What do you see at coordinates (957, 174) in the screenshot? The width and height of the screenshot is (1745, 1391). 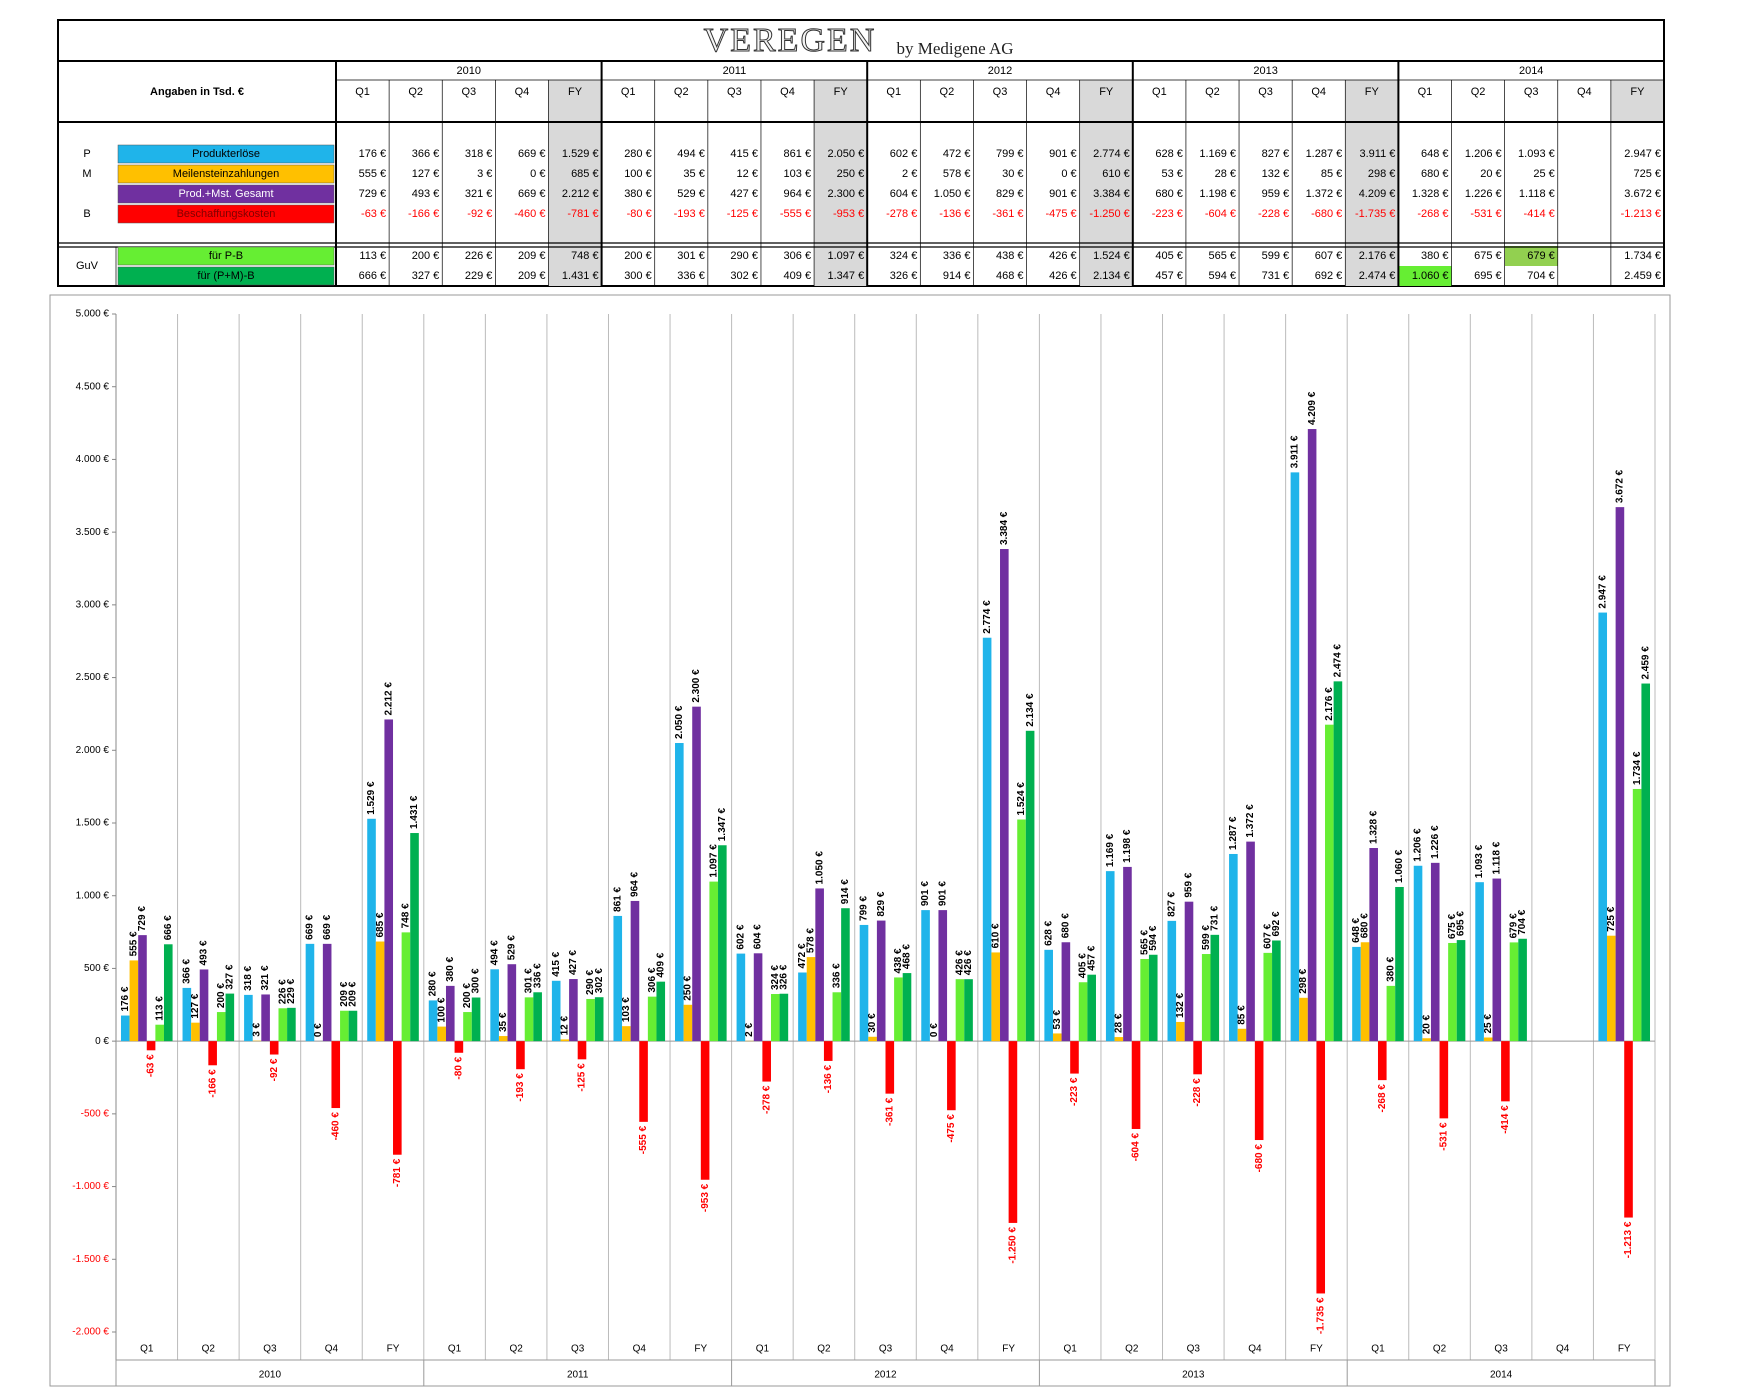 I see `table-cell: 578 €` at bounding box center [957, 174].